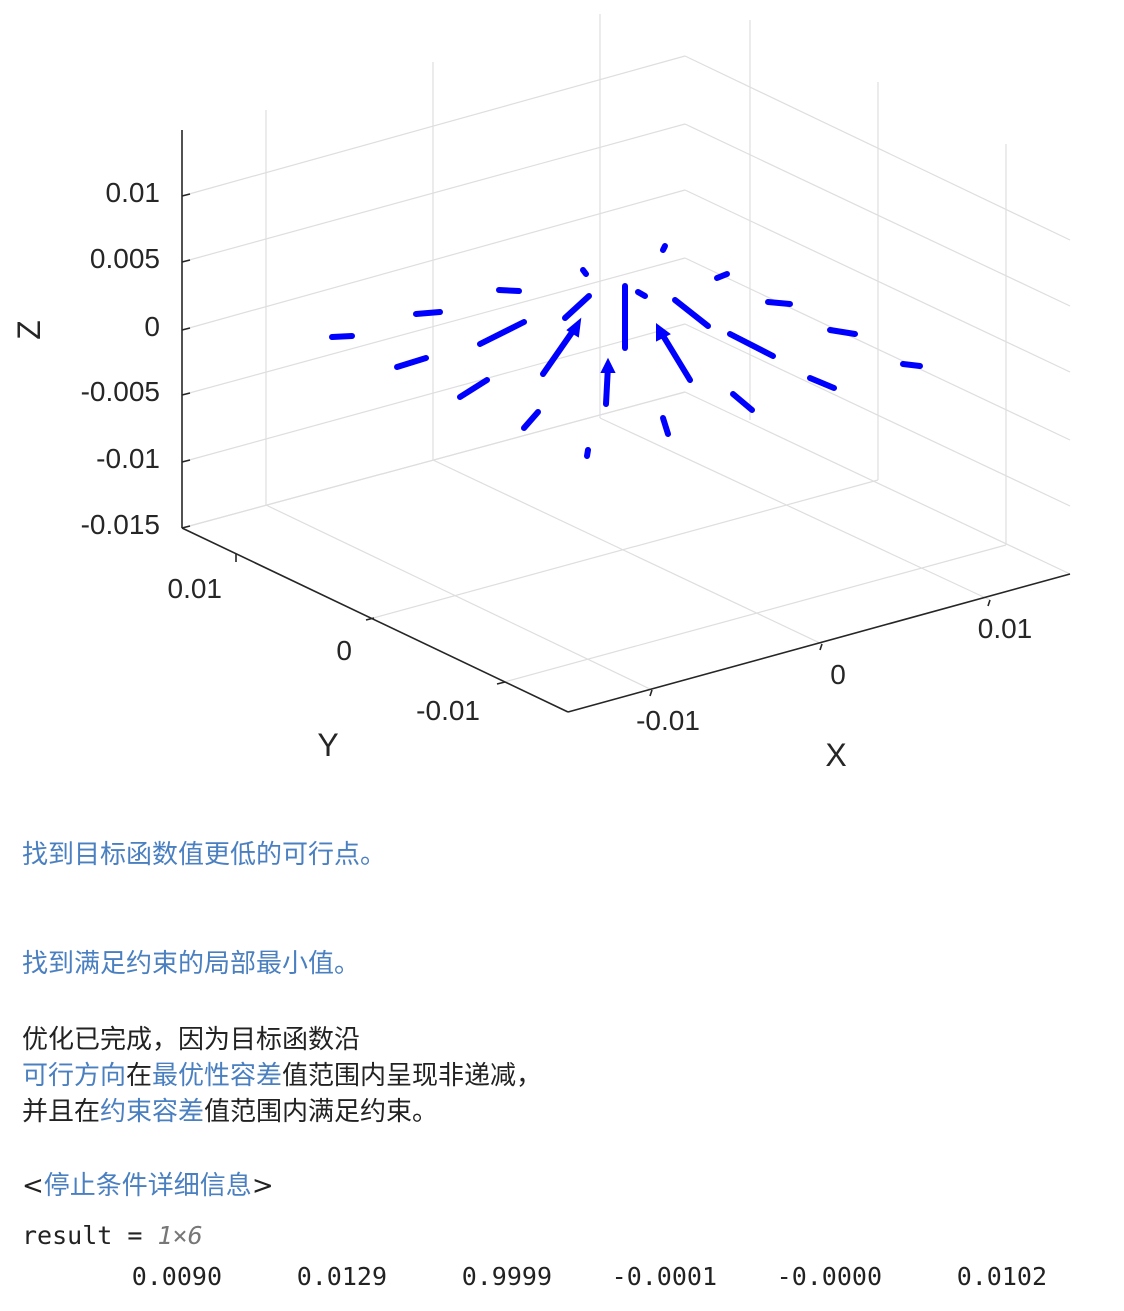  I want to click on x-tick-label: -0.01, so click(668, 720).